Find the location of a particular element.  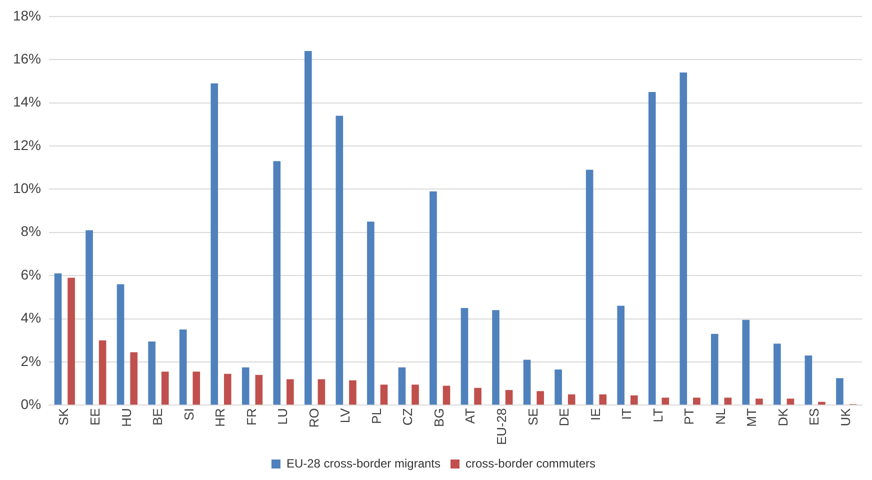

x-tick-label: SE is located at coordinates (532, 417).